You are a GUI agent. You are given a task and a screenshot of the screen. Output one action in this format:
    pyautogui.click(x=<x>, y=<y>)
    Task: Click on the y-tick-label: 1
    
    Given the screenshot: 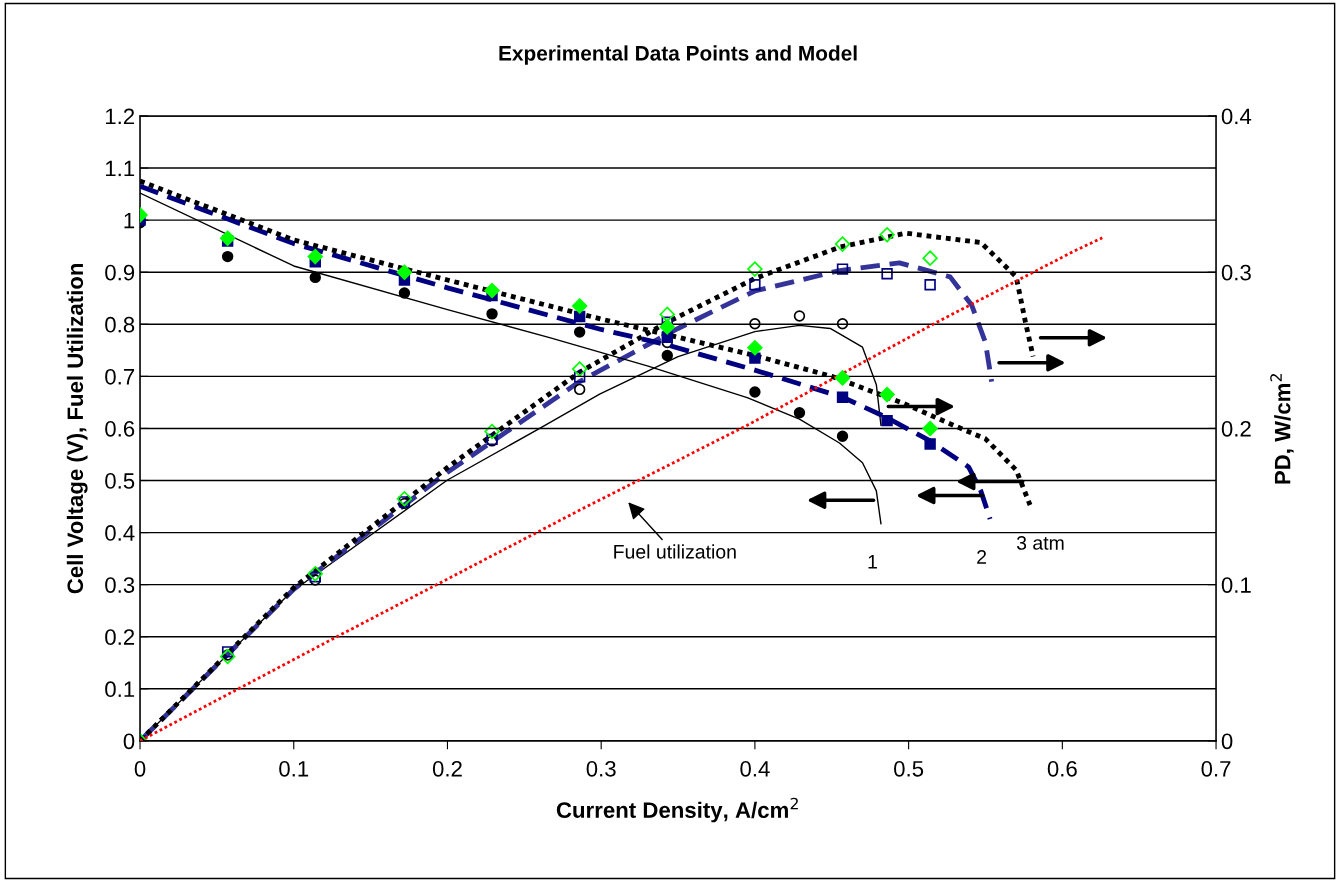 What is the action you would take?
    pyautogui.click(x=129, y=220)
    